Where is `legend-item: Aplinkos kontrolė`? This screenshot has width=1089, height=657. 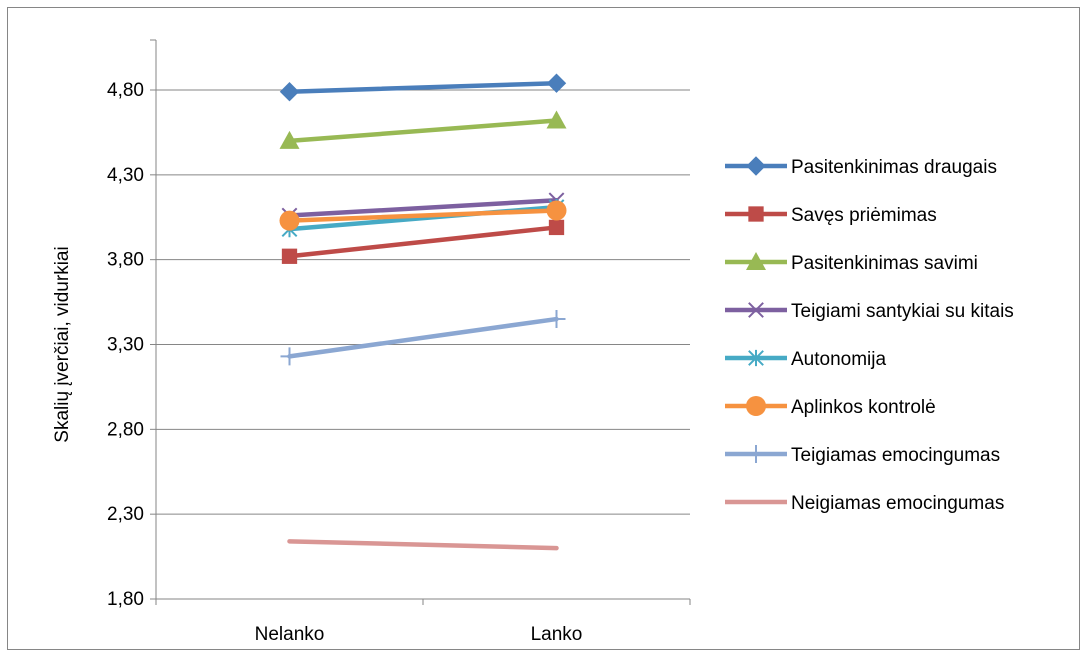 legend-item: Aplinkos kontrolė is located at coordinates (830, 407).